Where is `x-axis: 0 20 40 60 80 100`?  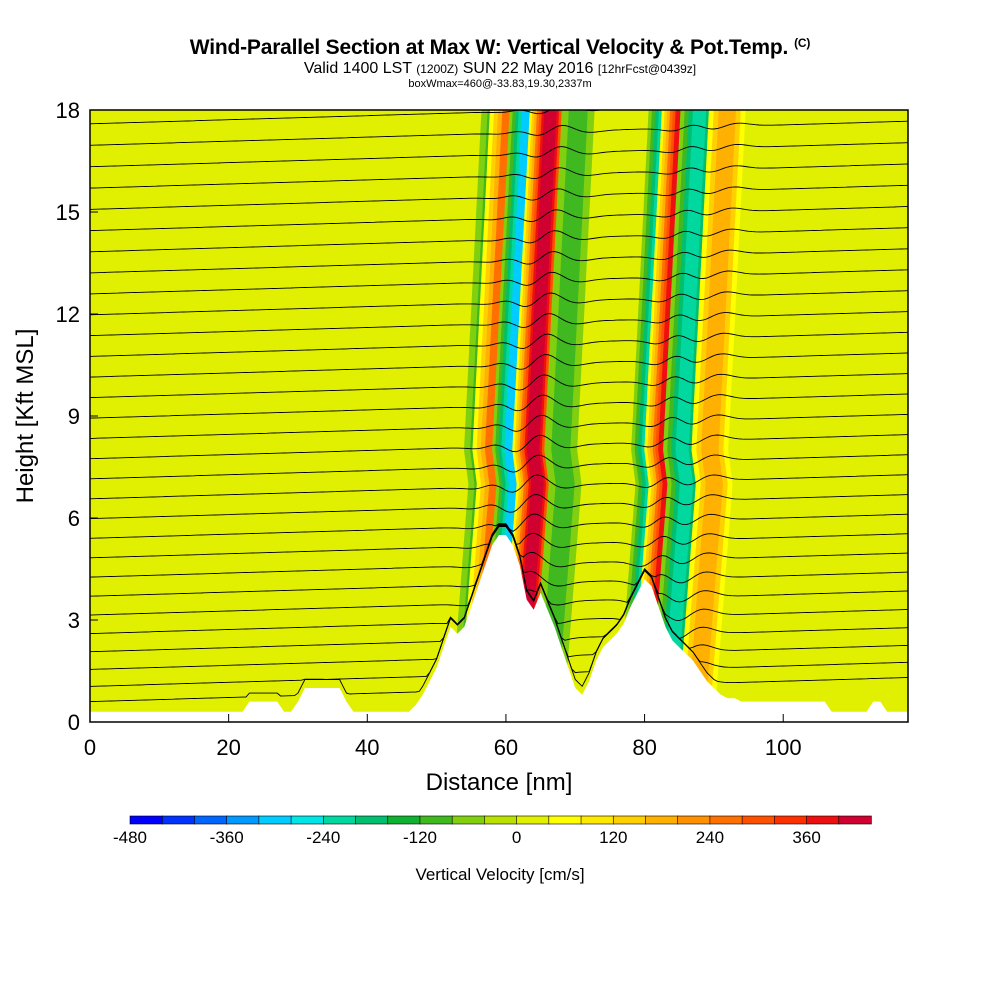
x-axis: 0 20 40 60 80 100 is located at coordinates (443, 737).